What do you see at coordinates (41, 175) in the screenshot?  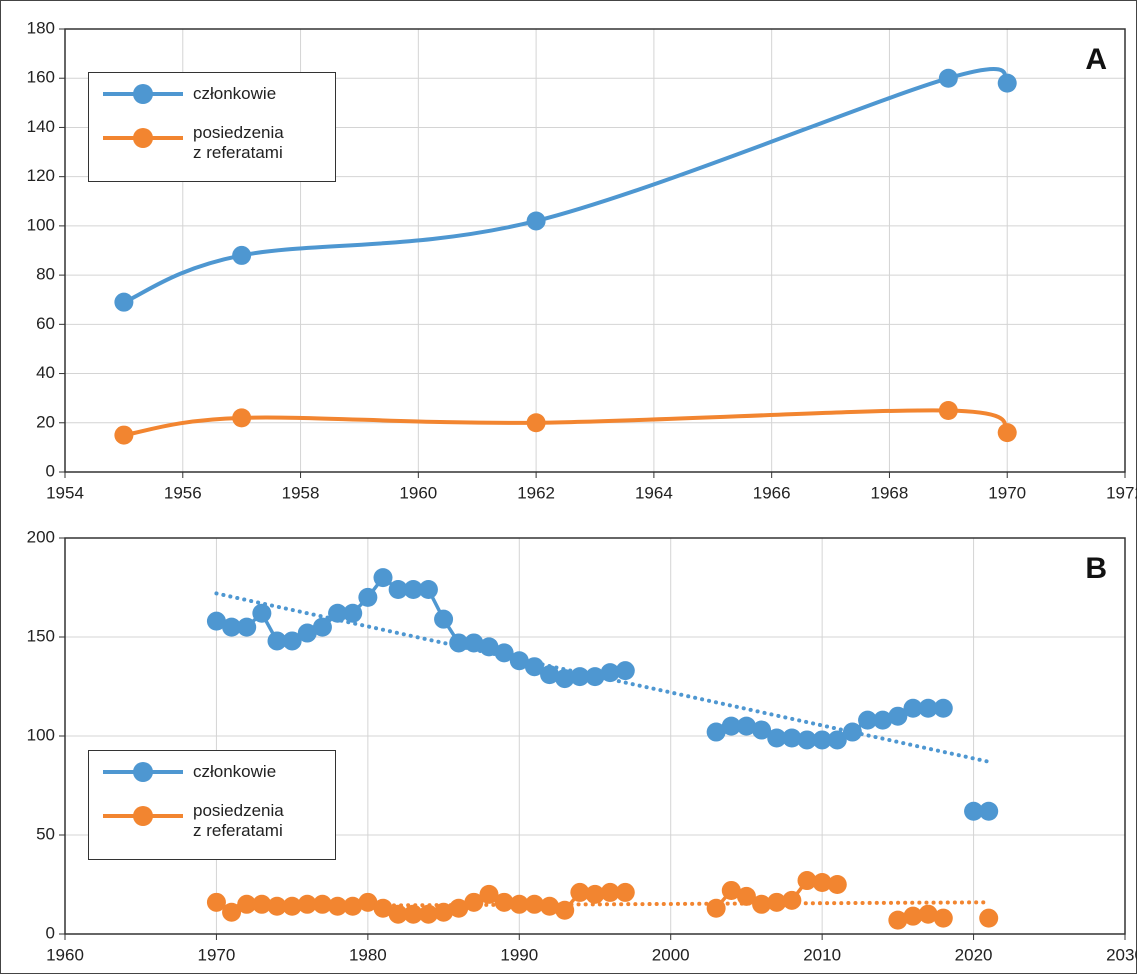 I see `y-tick-label: 120` at bounding box center [41, 175].